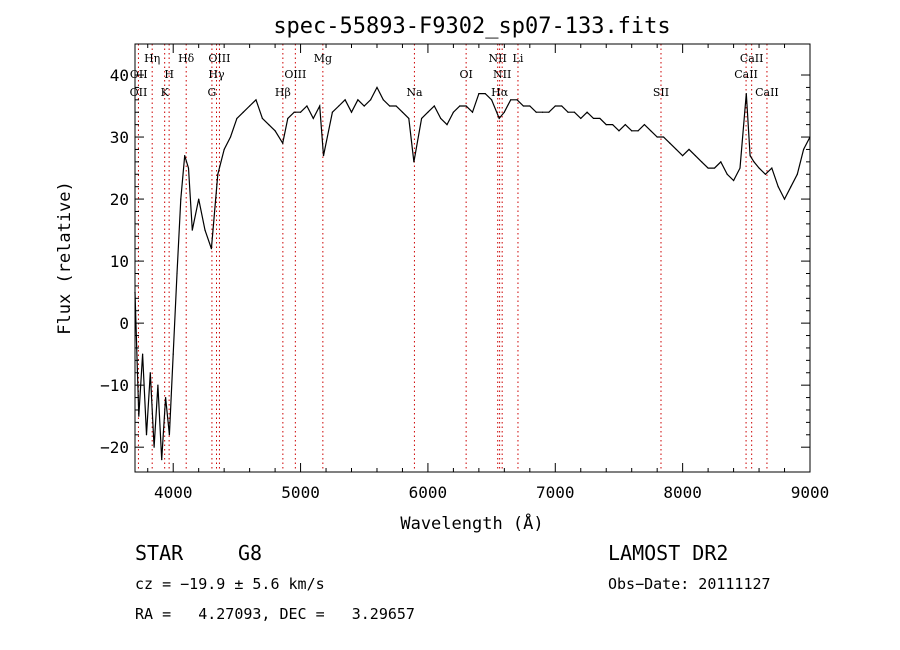  What do you see at coordinates (414, 92) in the screenshot?
I see `line-label: Na` at bounding box center [414, 92].